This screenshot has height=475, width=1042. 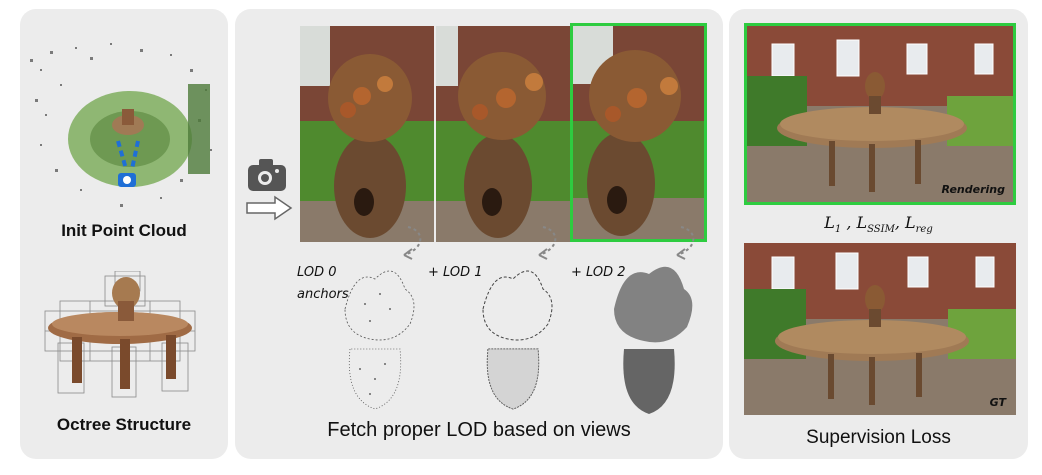 I want to click on anchors-label: anchors, so click(x=323, y=294).